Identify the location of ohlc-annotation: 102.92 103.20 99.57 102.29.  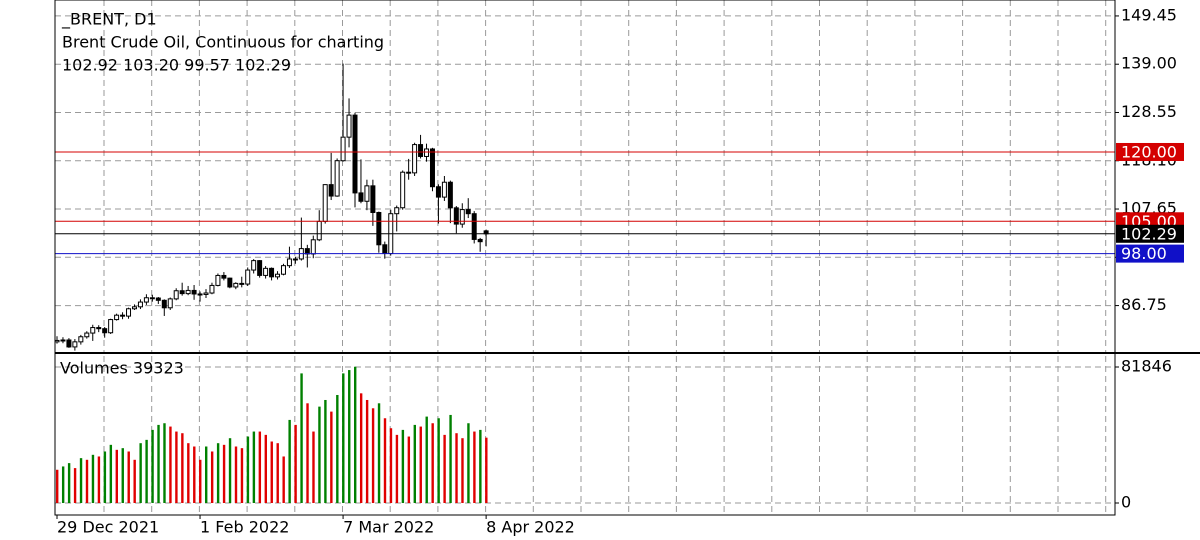
(176, 65).